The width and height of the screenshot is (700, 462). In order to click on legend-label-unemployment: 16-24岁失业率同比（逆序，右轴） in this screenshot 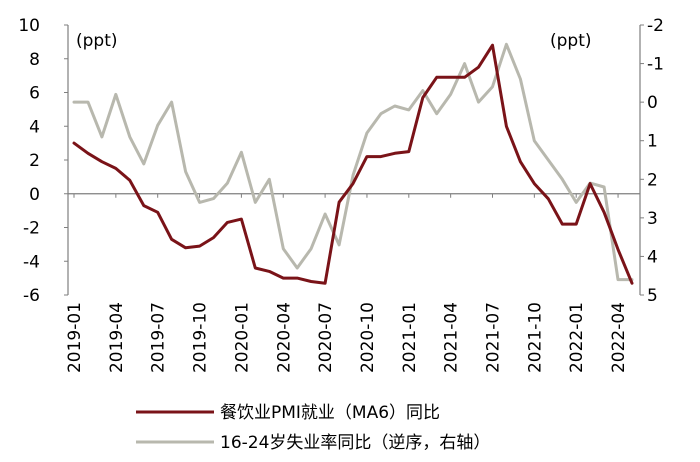, I will do `click(355, 443)`.